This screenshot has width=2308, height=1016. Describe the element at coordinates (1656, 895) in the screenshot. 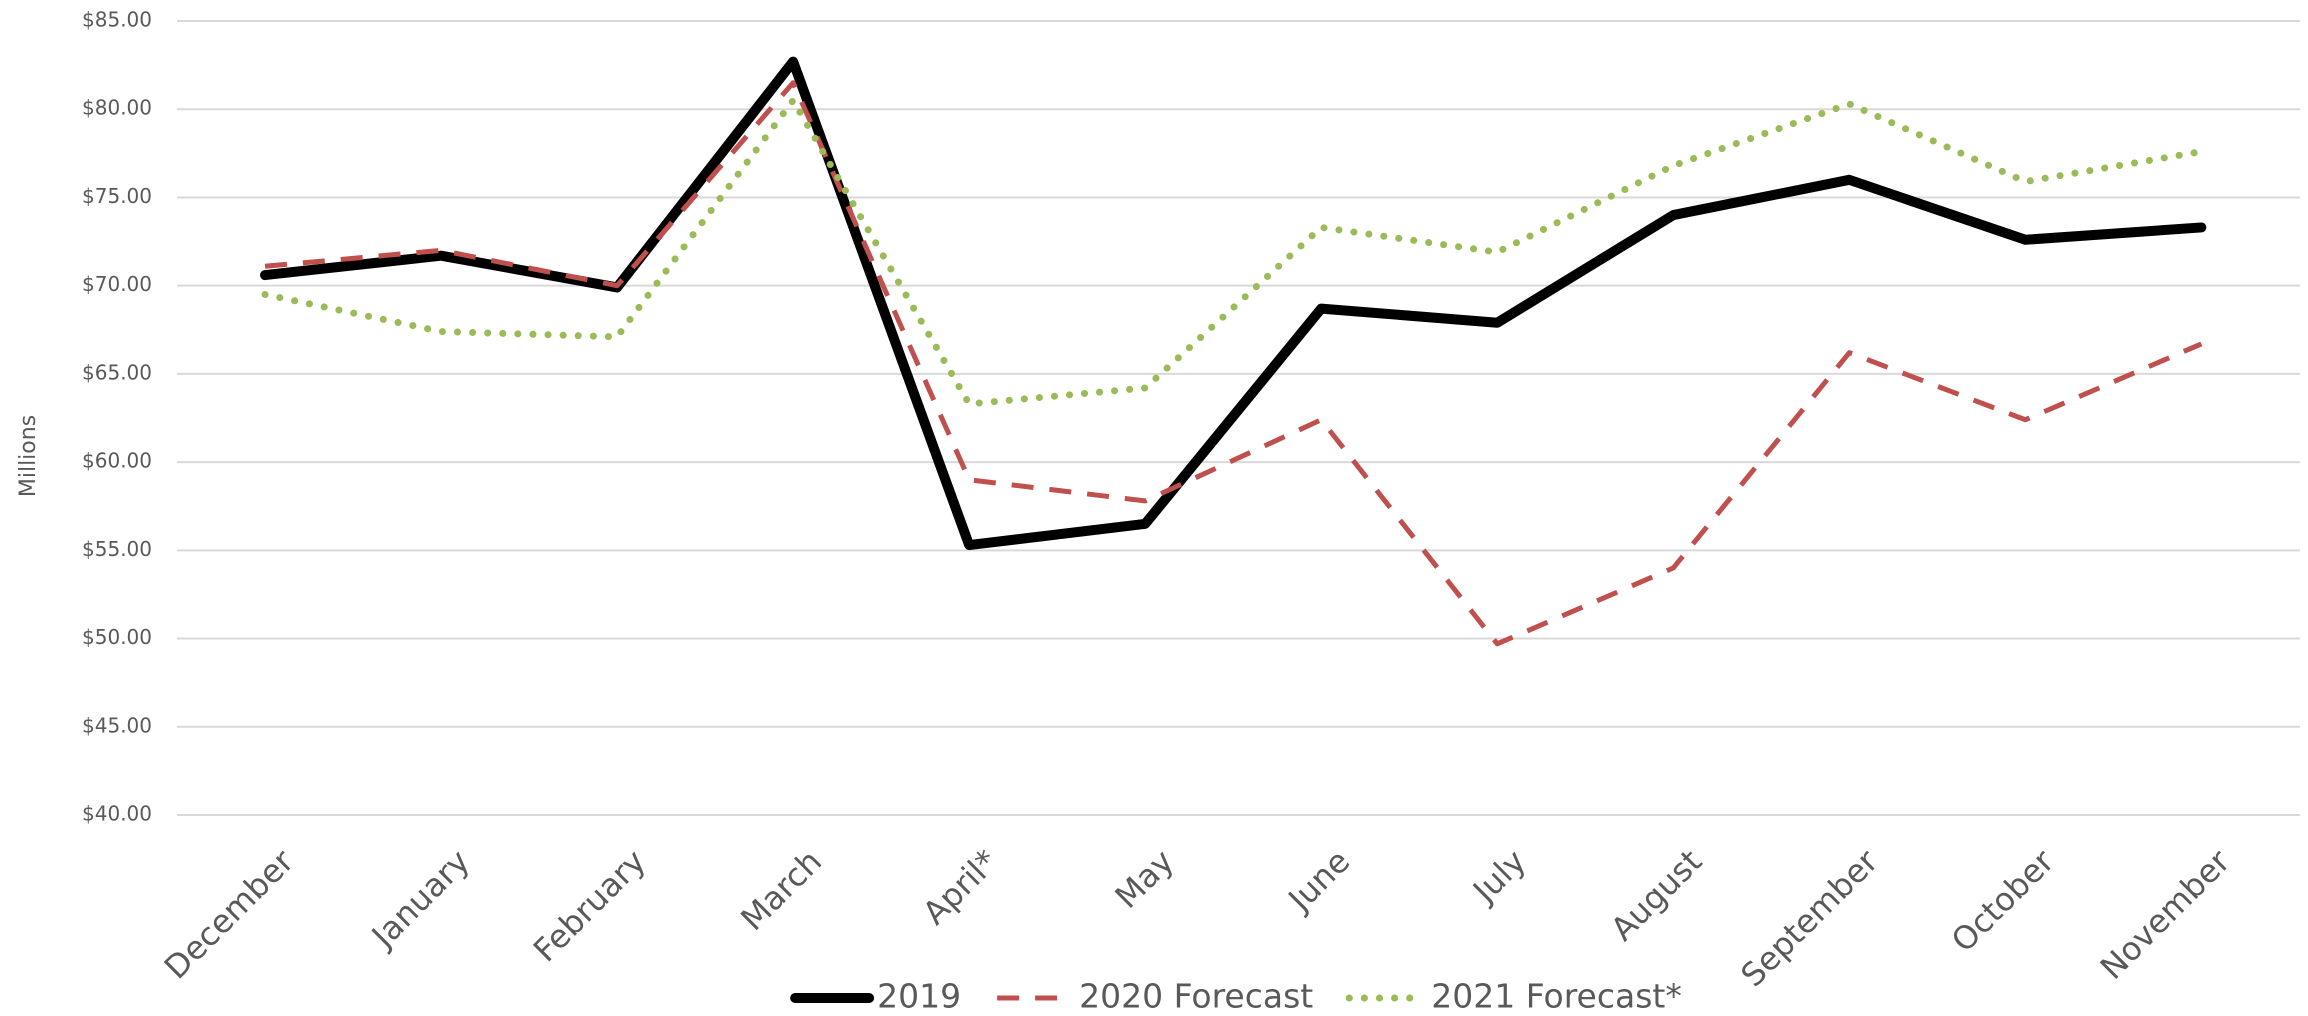

I see `x-tick-label: August` at that location.